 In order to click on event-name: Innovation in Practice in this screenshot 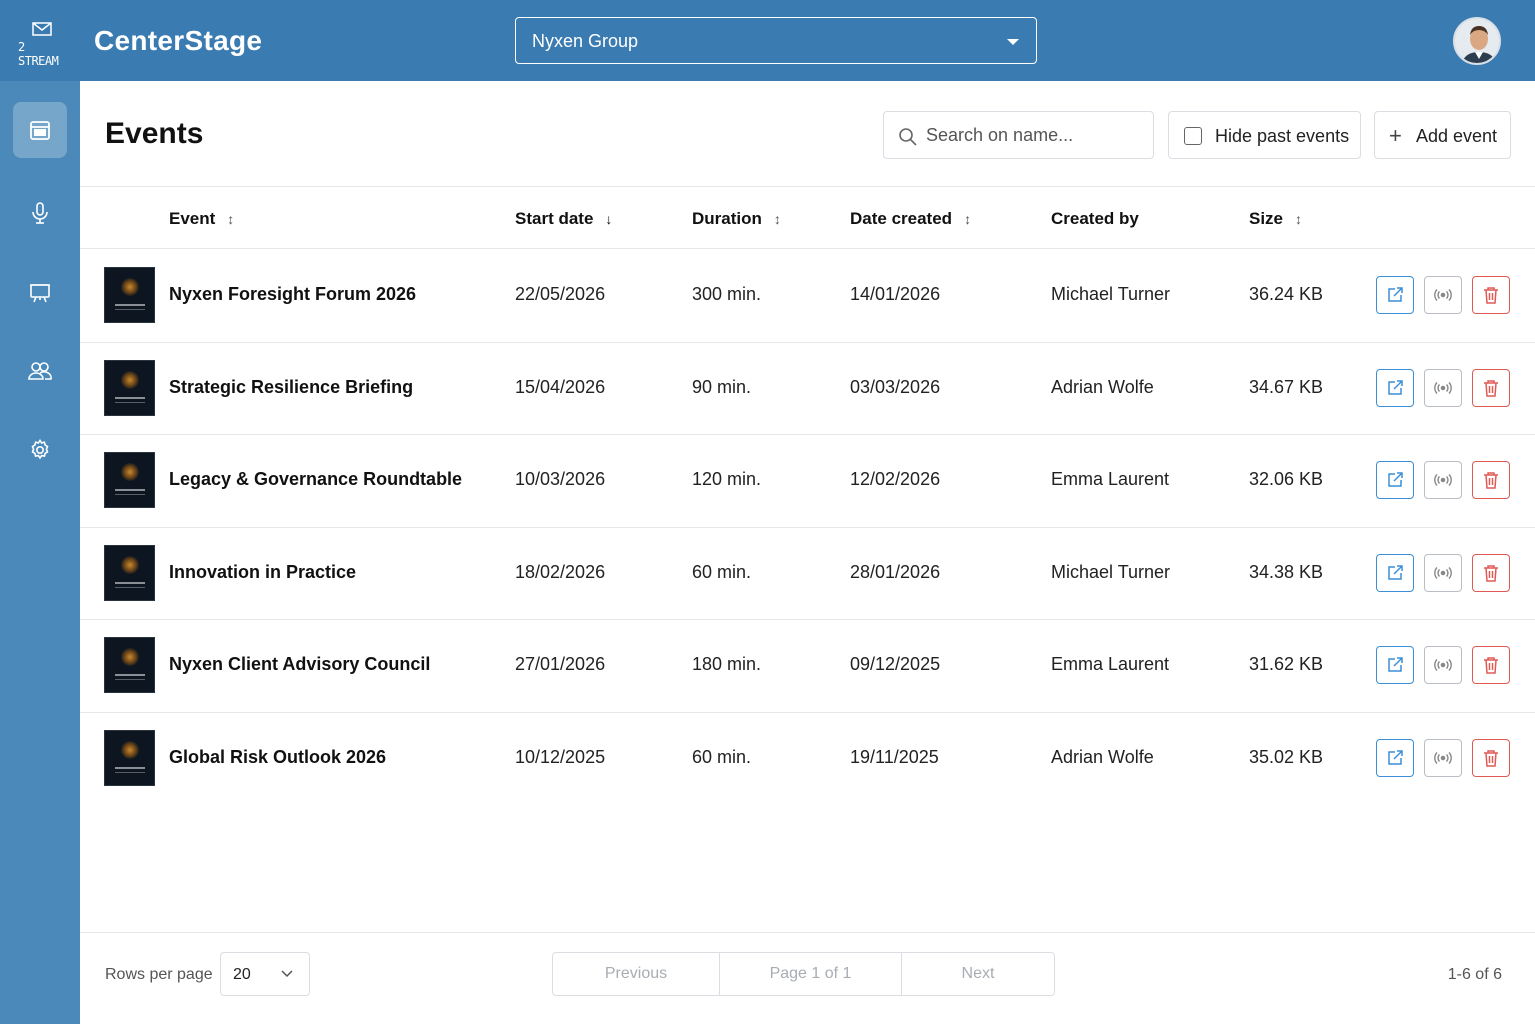, I will do `click(263, 571)`.